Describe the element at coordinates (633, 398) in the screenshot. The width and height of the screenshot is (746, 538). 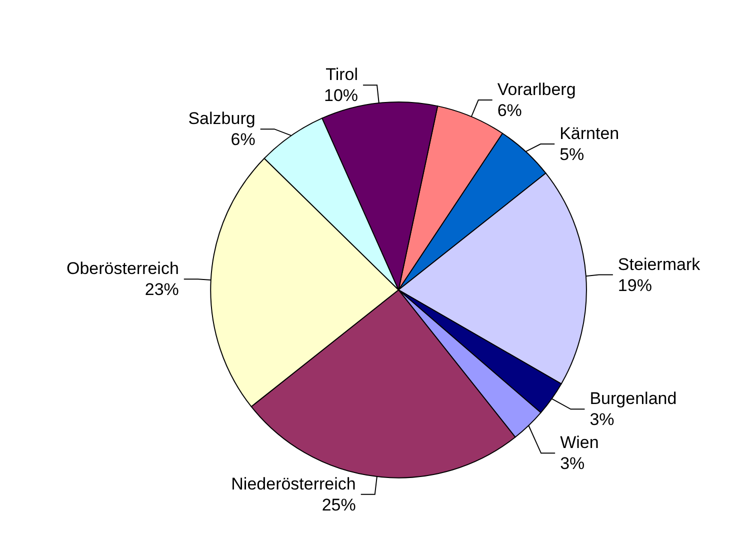
I see `slice-label: Burgenland` at that location.